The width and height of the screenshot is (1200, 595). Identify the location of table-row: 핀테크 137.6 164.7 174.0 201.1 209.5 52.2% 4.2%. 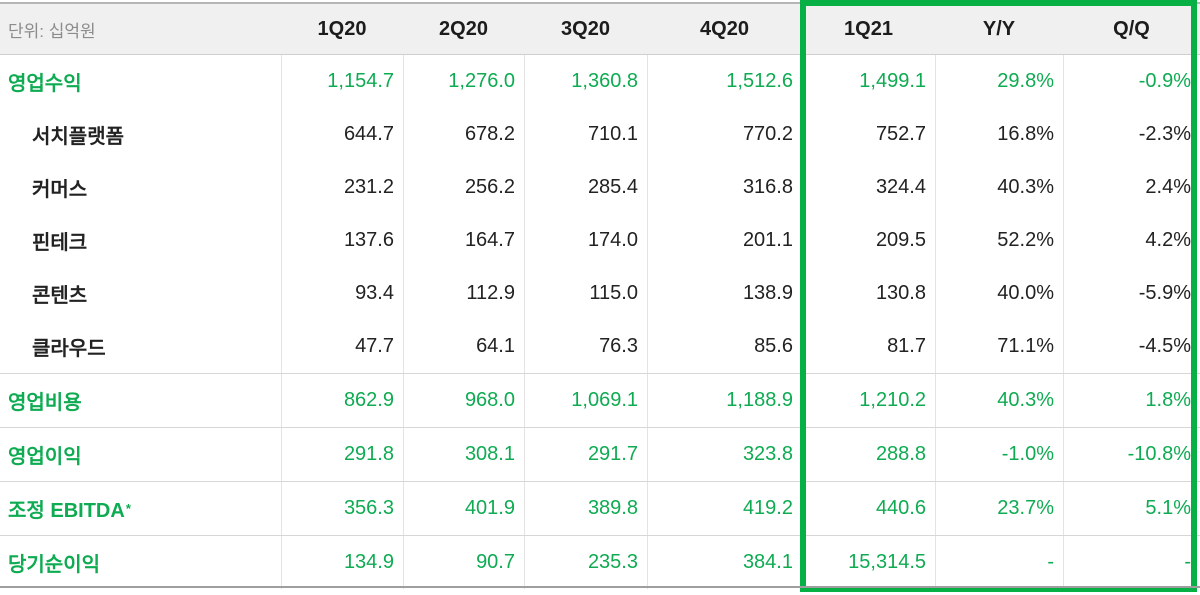
(600, 240).